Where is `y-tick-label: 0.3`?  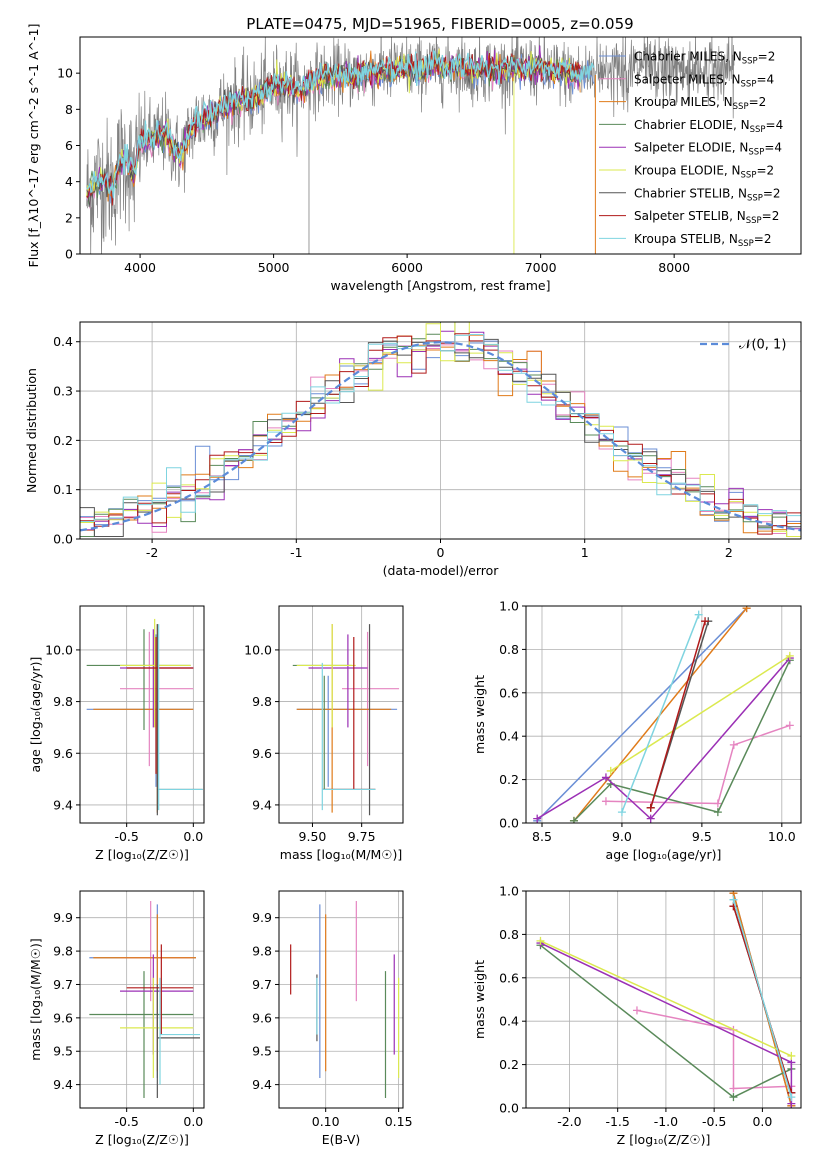
y-tick-label: 0.3 is located at coordinates (63, 391).